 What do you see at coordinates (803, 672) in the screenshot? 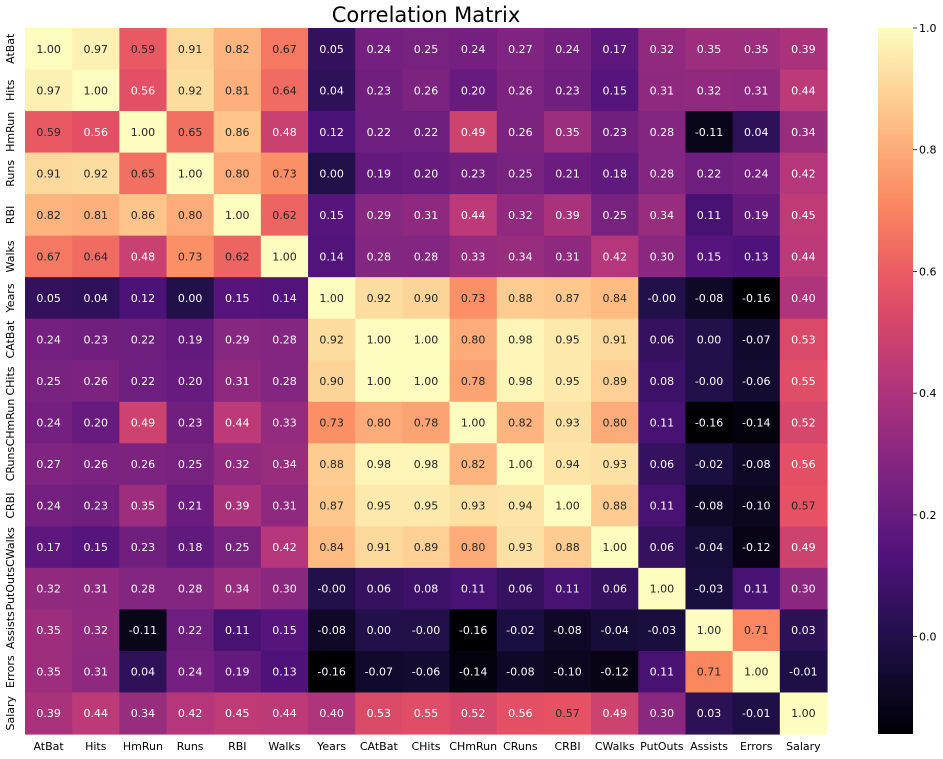
I see `cell-value-label: -0.01` at bounding box center [803, 672].